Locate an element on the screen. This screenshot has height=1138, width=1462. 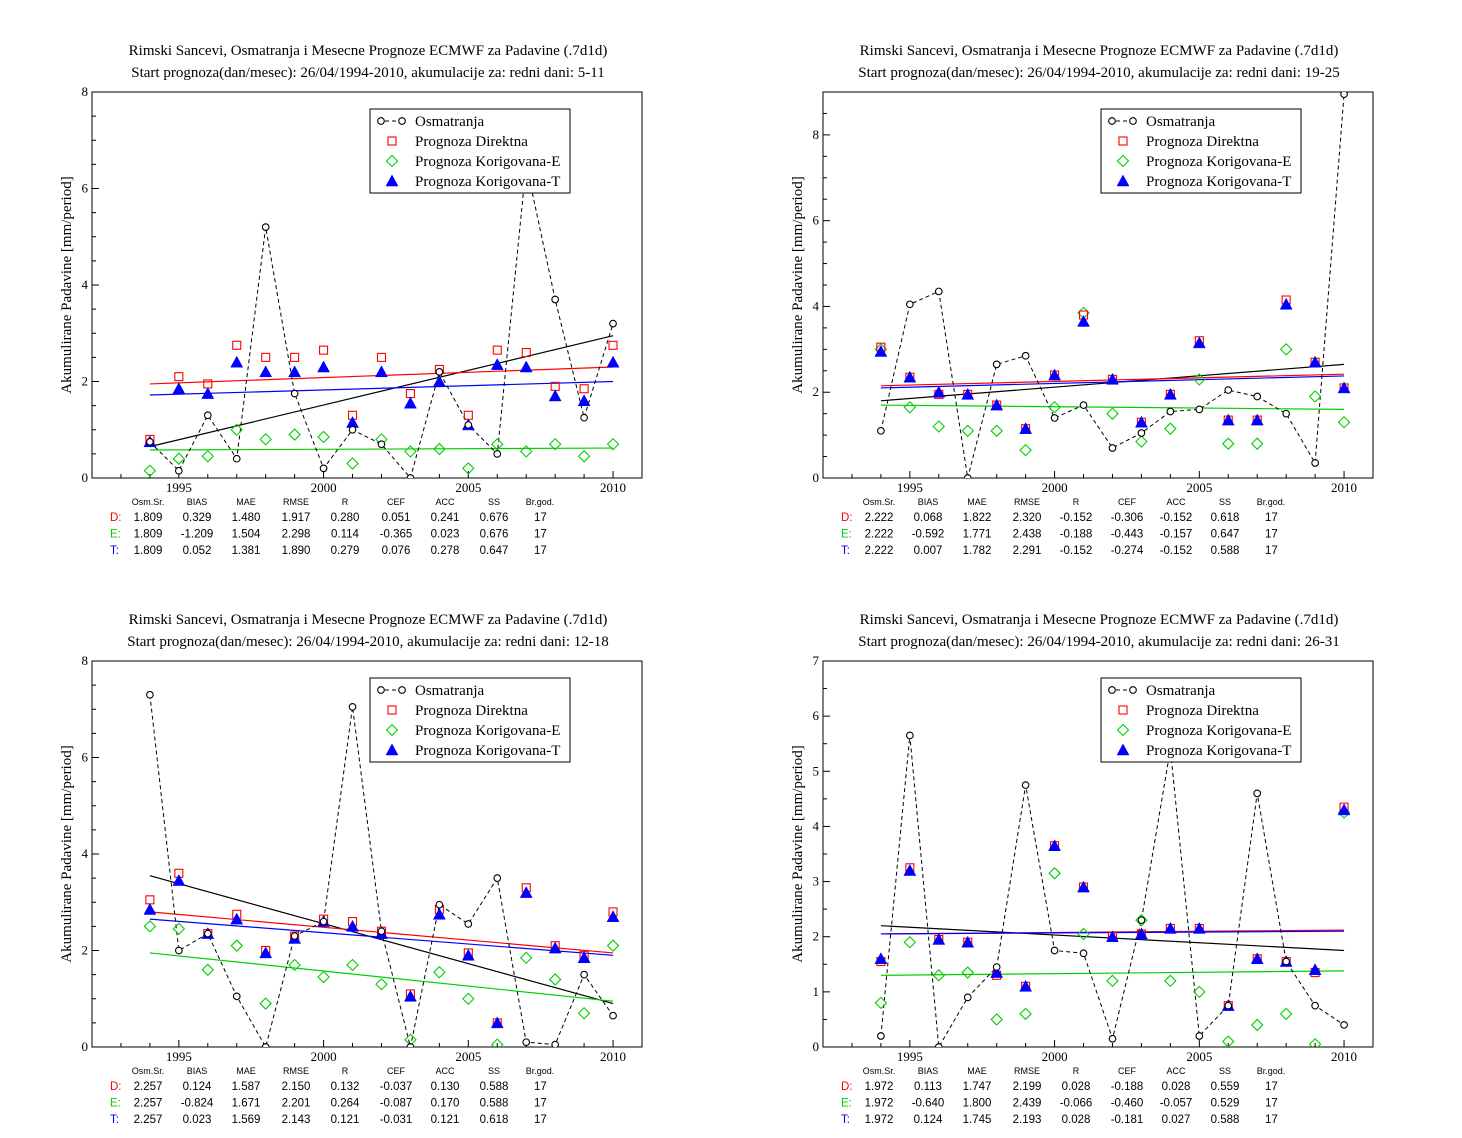
trend-line-corrected-e is located at coordinates (1112, 973).